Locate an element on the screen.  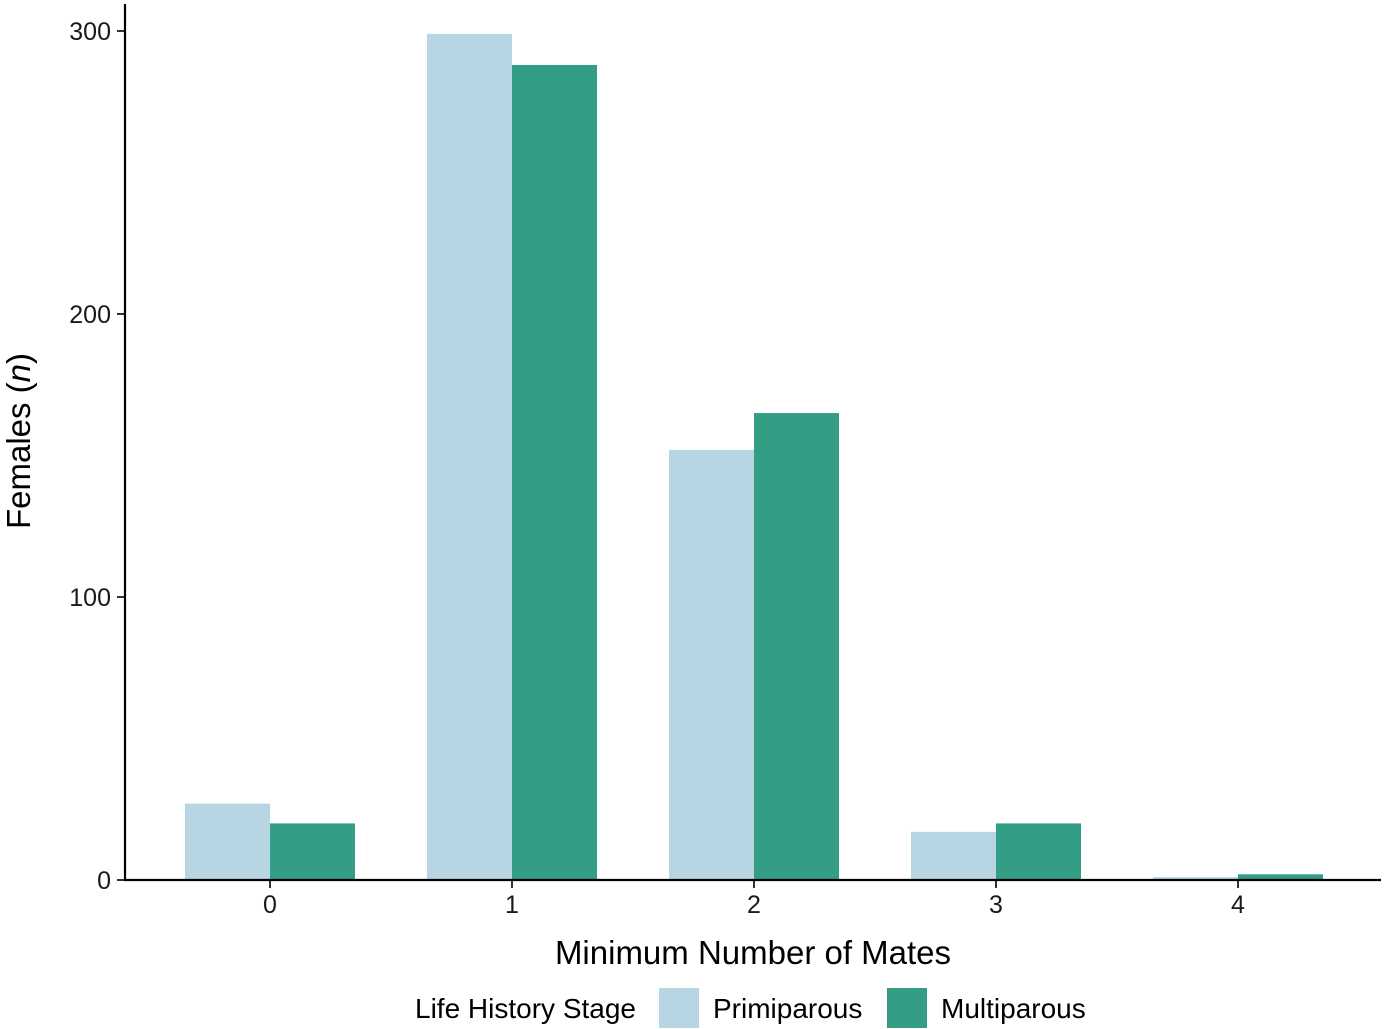
y-tick-label-0: 0 is located at coordinates (104, 881).